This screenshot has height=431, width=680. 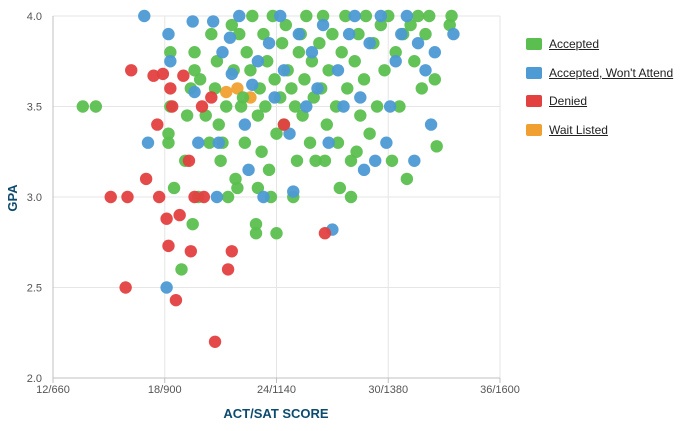 What do you see at coordinates (34, 198) in the screenshot?
I see `y-tick-labels: 2.0 2.5 3.0 3.5 4.0` at bounding box center [34, 198].